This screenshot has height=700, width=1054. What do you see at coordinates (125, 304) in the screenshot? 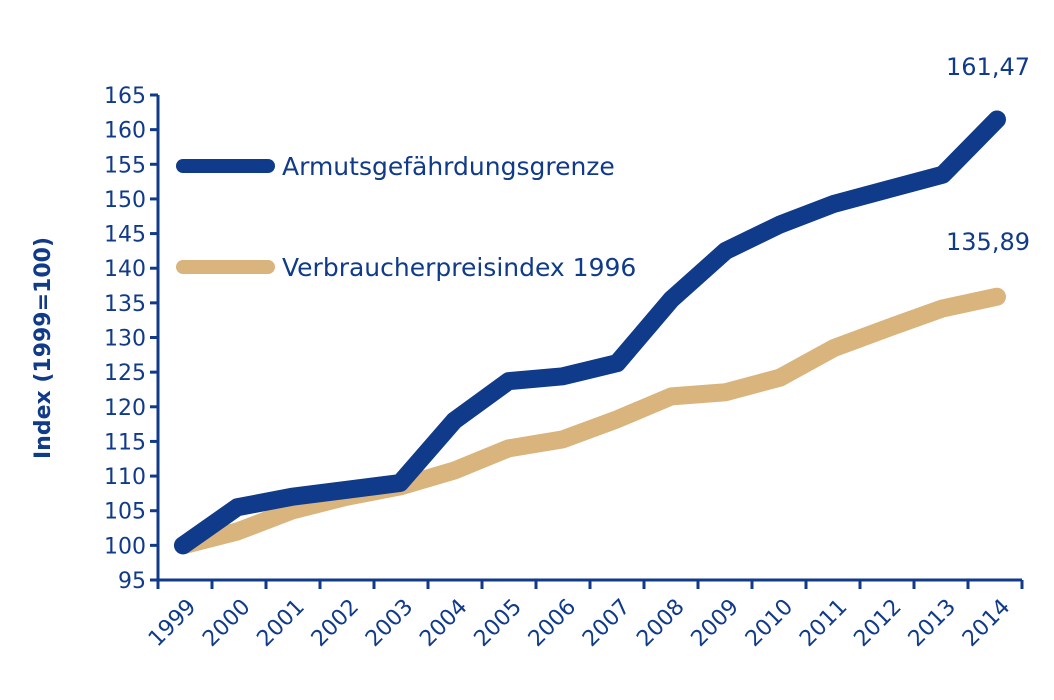
I see `y-tick-label: 135` at bounding box center [125, 304].